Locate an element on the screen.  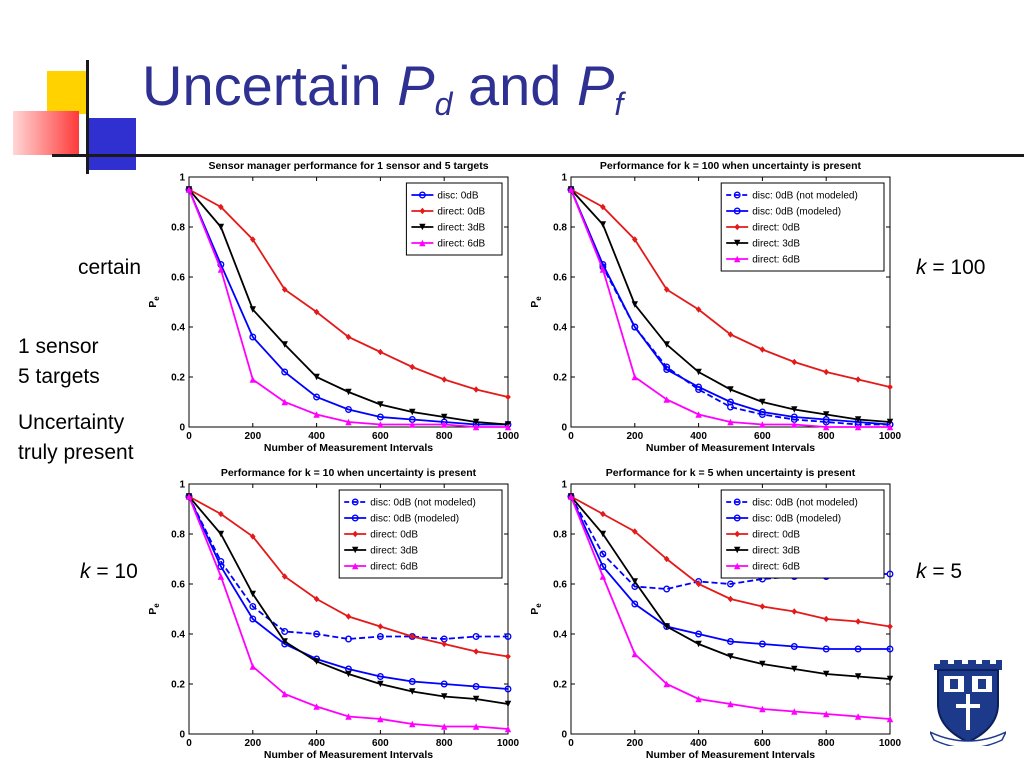
title-p-f: P is located at coordinates (595, 85).